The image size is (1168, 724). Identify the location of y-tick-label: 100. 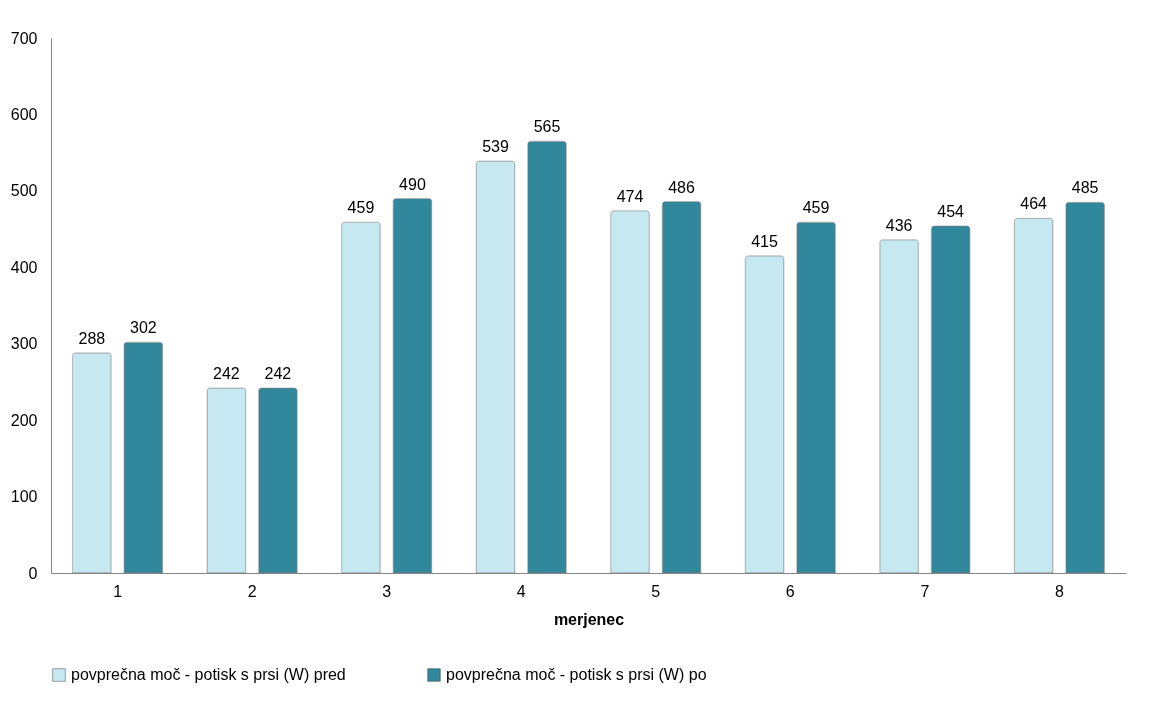
(24, 497).